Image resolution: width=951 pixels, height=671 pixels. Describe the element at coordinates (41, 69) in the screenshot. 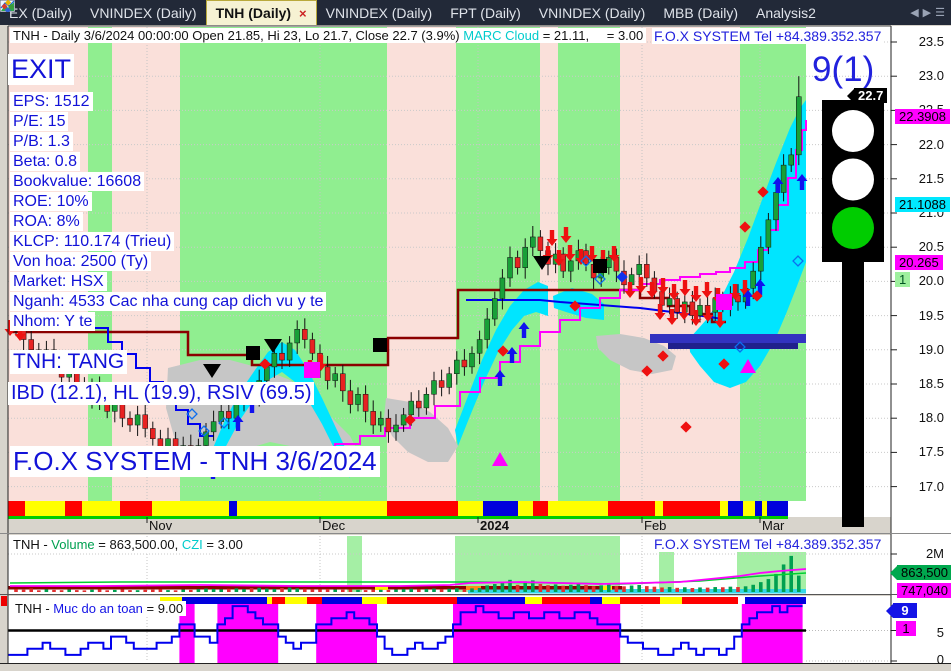

I see `exit-signal-label: EXIT` at that location.